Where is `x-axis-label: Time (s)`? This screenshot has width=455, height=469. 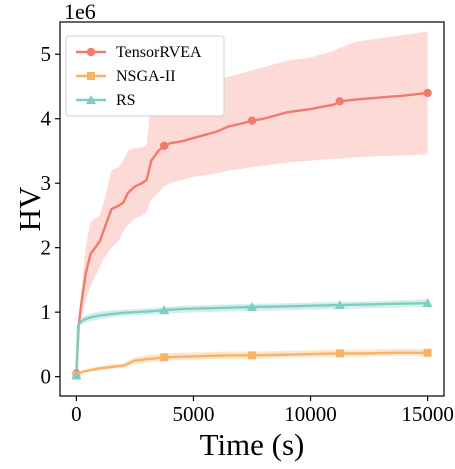
x-axis-label: Time (s) is located at coordinates (252, 444).